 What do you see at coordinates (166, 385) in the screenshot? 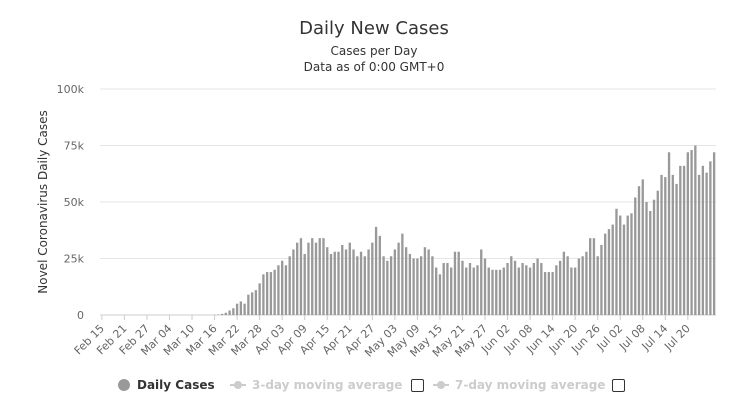
I see `legend-item-daily-cases: Daily Cases` at bounding box center [166, 385].